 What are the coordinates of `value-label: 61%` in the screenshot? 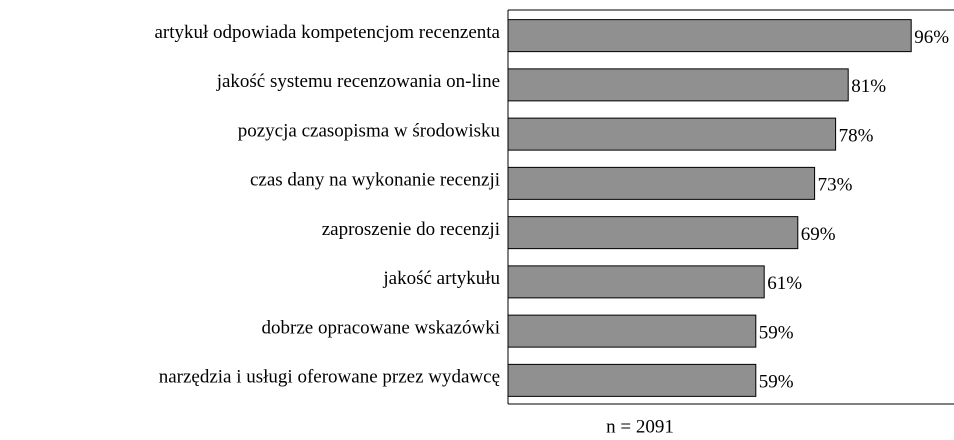 It's located at (784, 283).